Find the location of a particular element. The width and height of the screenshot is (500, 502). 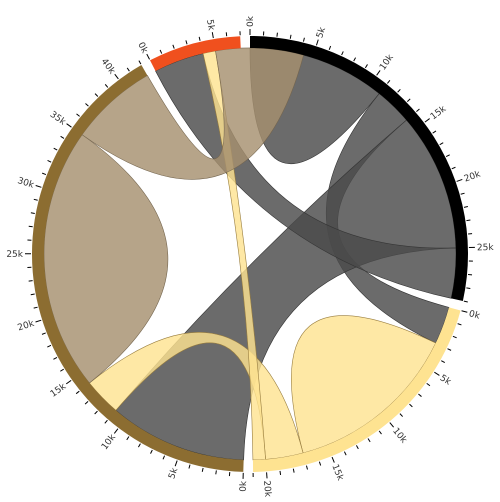

ribbon-light-light is located at coordinates (364, 384).